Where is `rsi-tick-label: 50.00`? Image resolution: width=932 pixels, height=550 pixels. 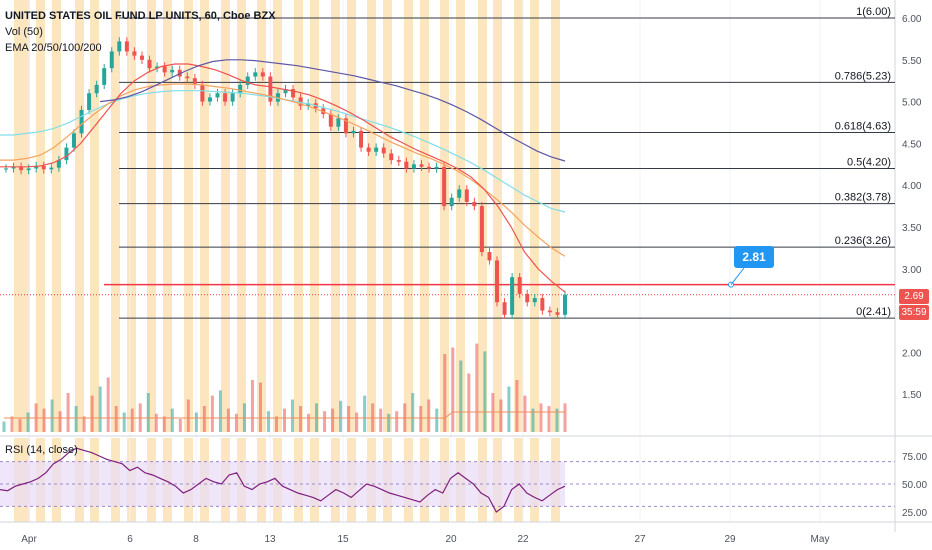
rsi-tick-label: 50.00 is located at coordinates (914, 485).